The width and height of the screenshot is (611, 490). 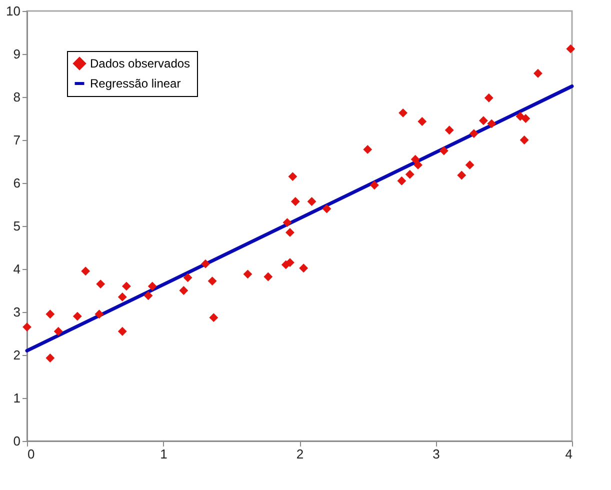 What do you see at coordinates (16, 183) in the screenshot?
I see `y-tick-label: 6` at bounding box center [16, 183].